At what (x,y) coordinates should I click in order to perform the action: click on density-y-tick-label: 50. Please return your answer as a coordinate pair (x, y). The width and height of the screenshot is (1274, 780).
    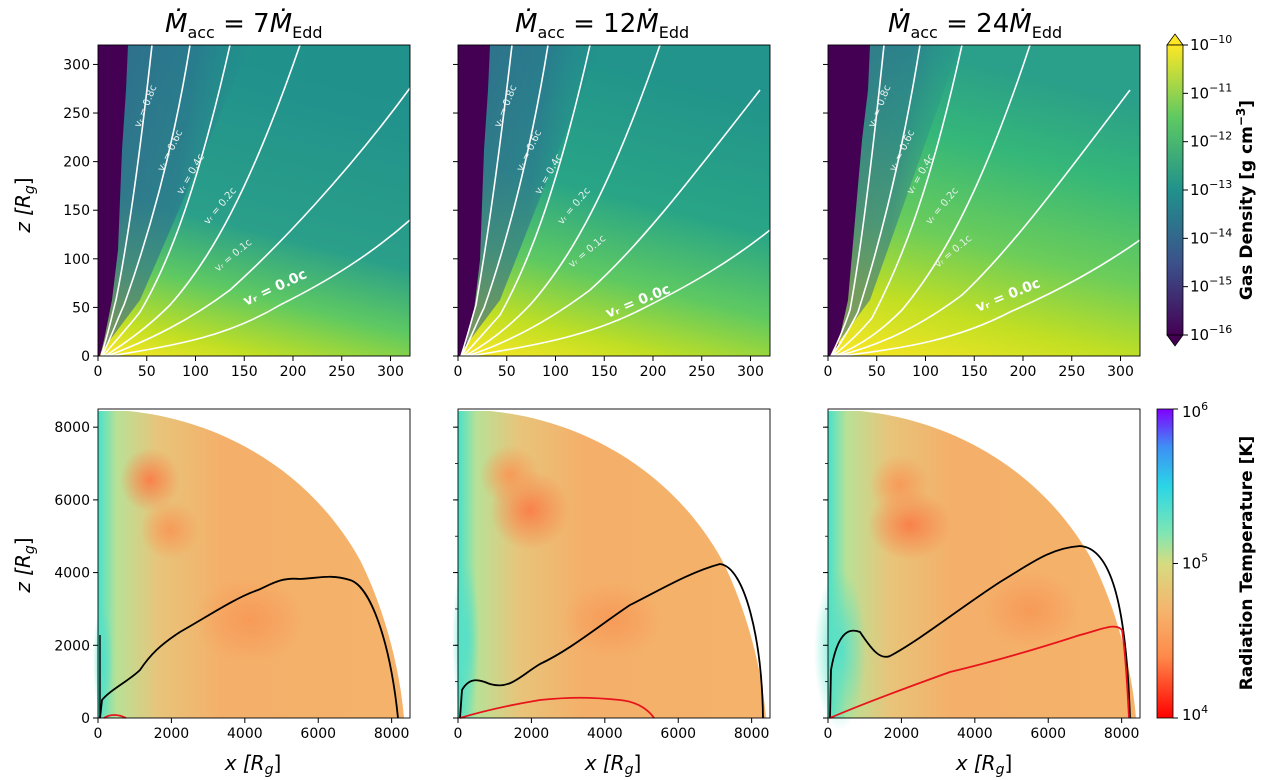
    Looking at the image, I should click on (81, 308).